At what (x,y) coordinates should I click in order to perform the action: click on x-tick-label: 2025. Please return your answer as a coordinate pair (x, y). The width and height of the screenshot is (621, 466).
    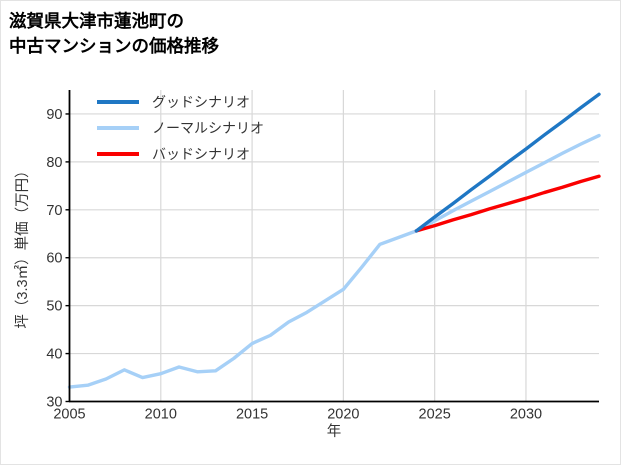
    Looking at the image, I should click on (435, 415).